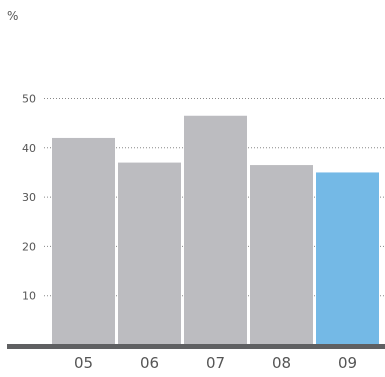 This screenshot has width=385, height=377. Describe the element at coordinates (29, 148) in the screenshot. I see `y-tick-label-40: 40` at that location.